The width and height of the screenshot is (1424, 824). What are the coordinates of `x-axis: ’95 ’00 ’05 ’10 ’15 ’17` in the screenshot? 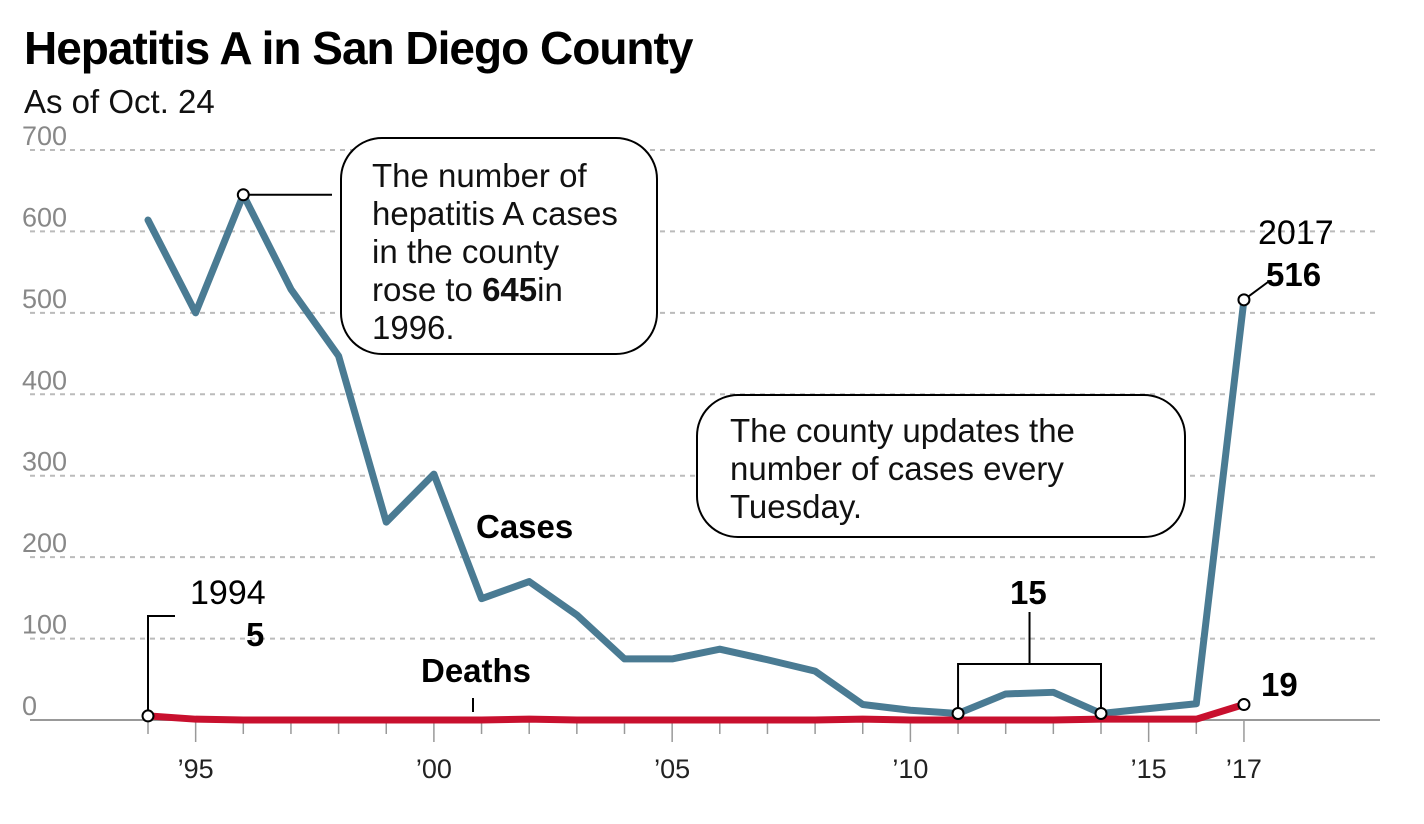 It's located at (705, 751).